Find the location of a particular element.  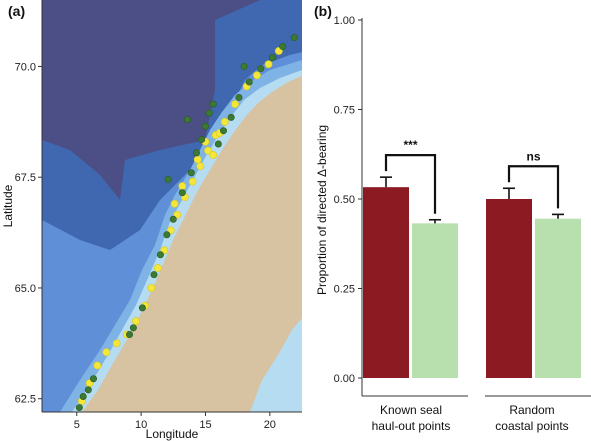

bar-group-label: Random is located at coordinates (531, 410).